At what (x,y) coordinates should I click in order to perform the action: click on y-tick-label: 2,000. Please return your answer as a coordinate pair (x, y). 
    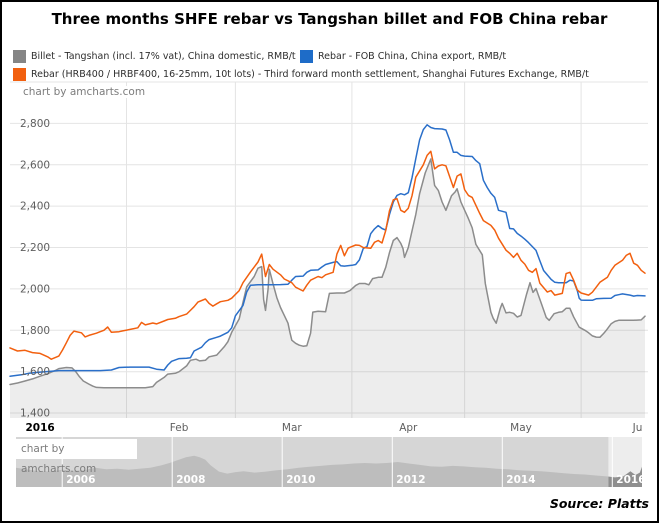
    Looking at the image, I should click on (35, 289).